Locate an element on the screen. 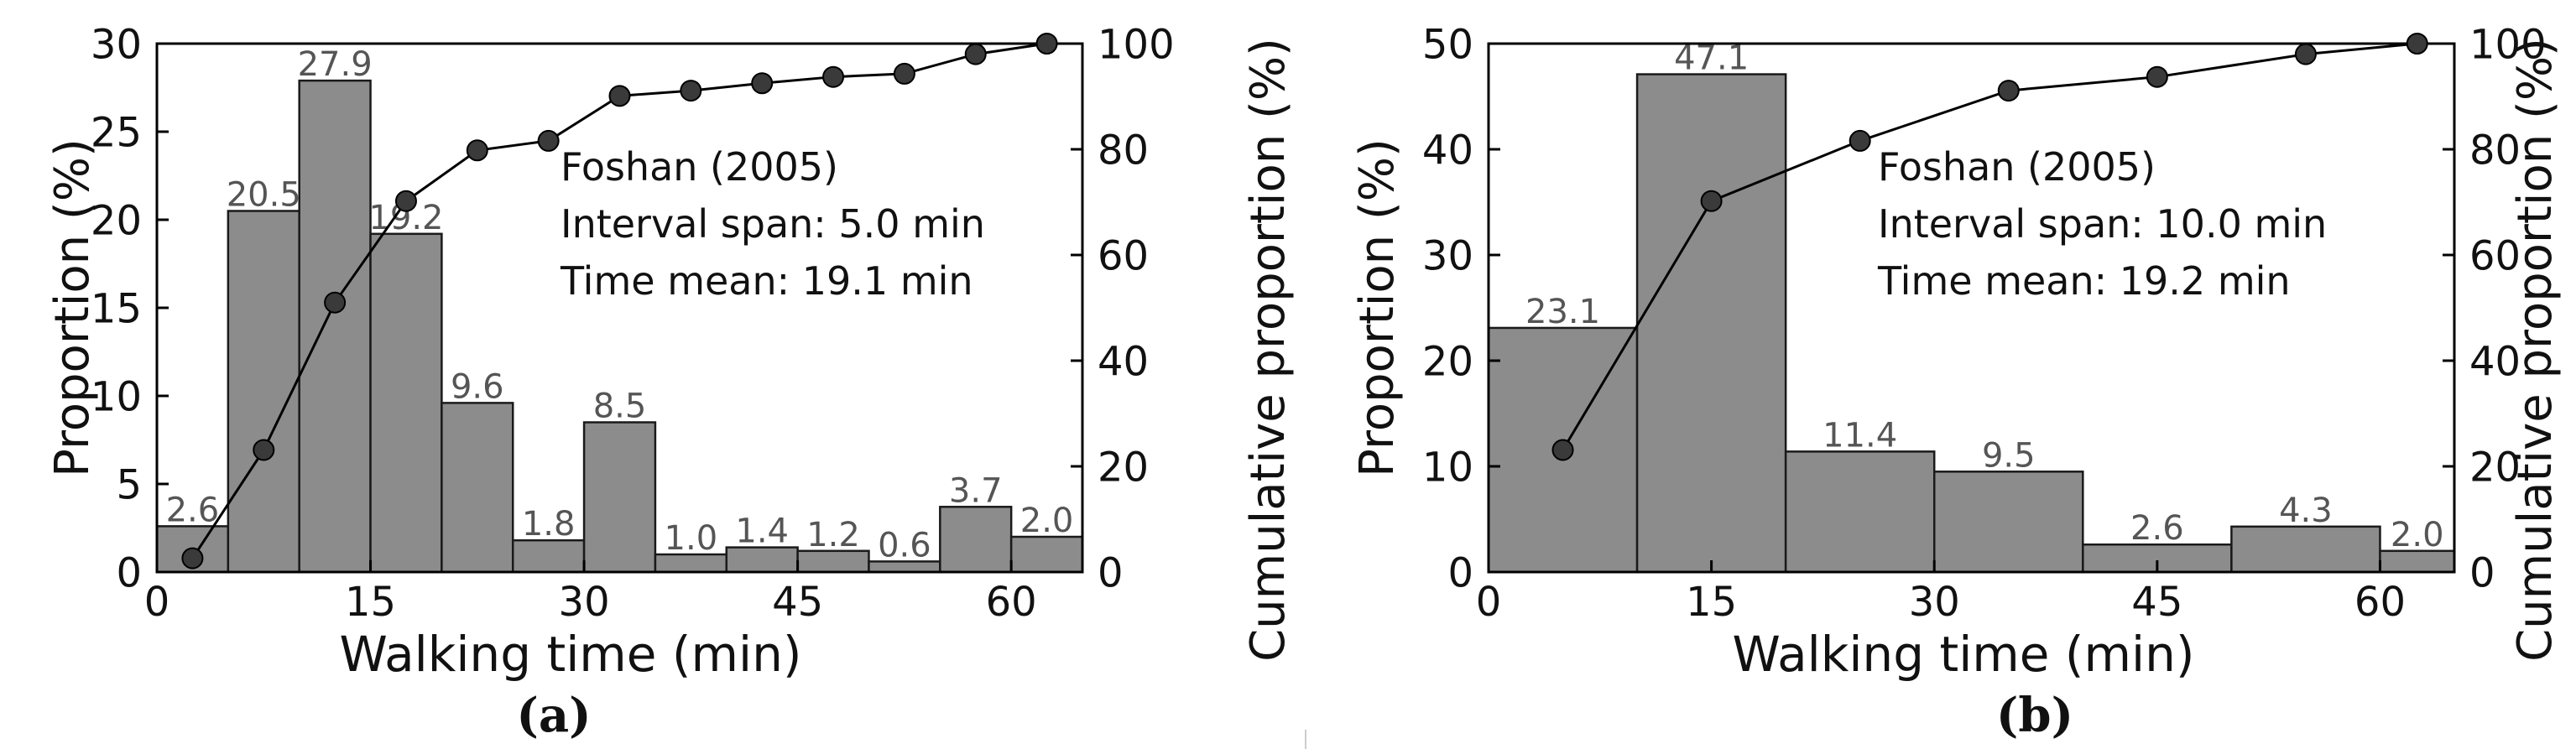 Image resolution: width=2576 pixels, height=749 pixels. annotation-line-2: Interval span: 5.0 min is located at coordinates (773, 224).